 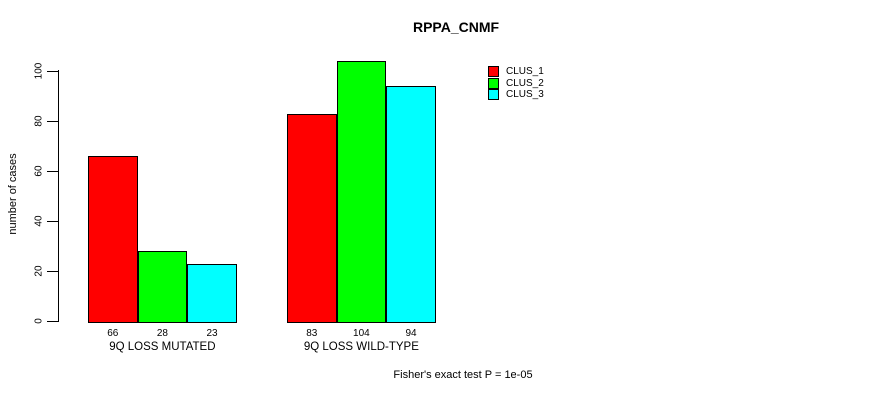 I want to click on bar-clus_3-cat1, so click(x=411, y=204).